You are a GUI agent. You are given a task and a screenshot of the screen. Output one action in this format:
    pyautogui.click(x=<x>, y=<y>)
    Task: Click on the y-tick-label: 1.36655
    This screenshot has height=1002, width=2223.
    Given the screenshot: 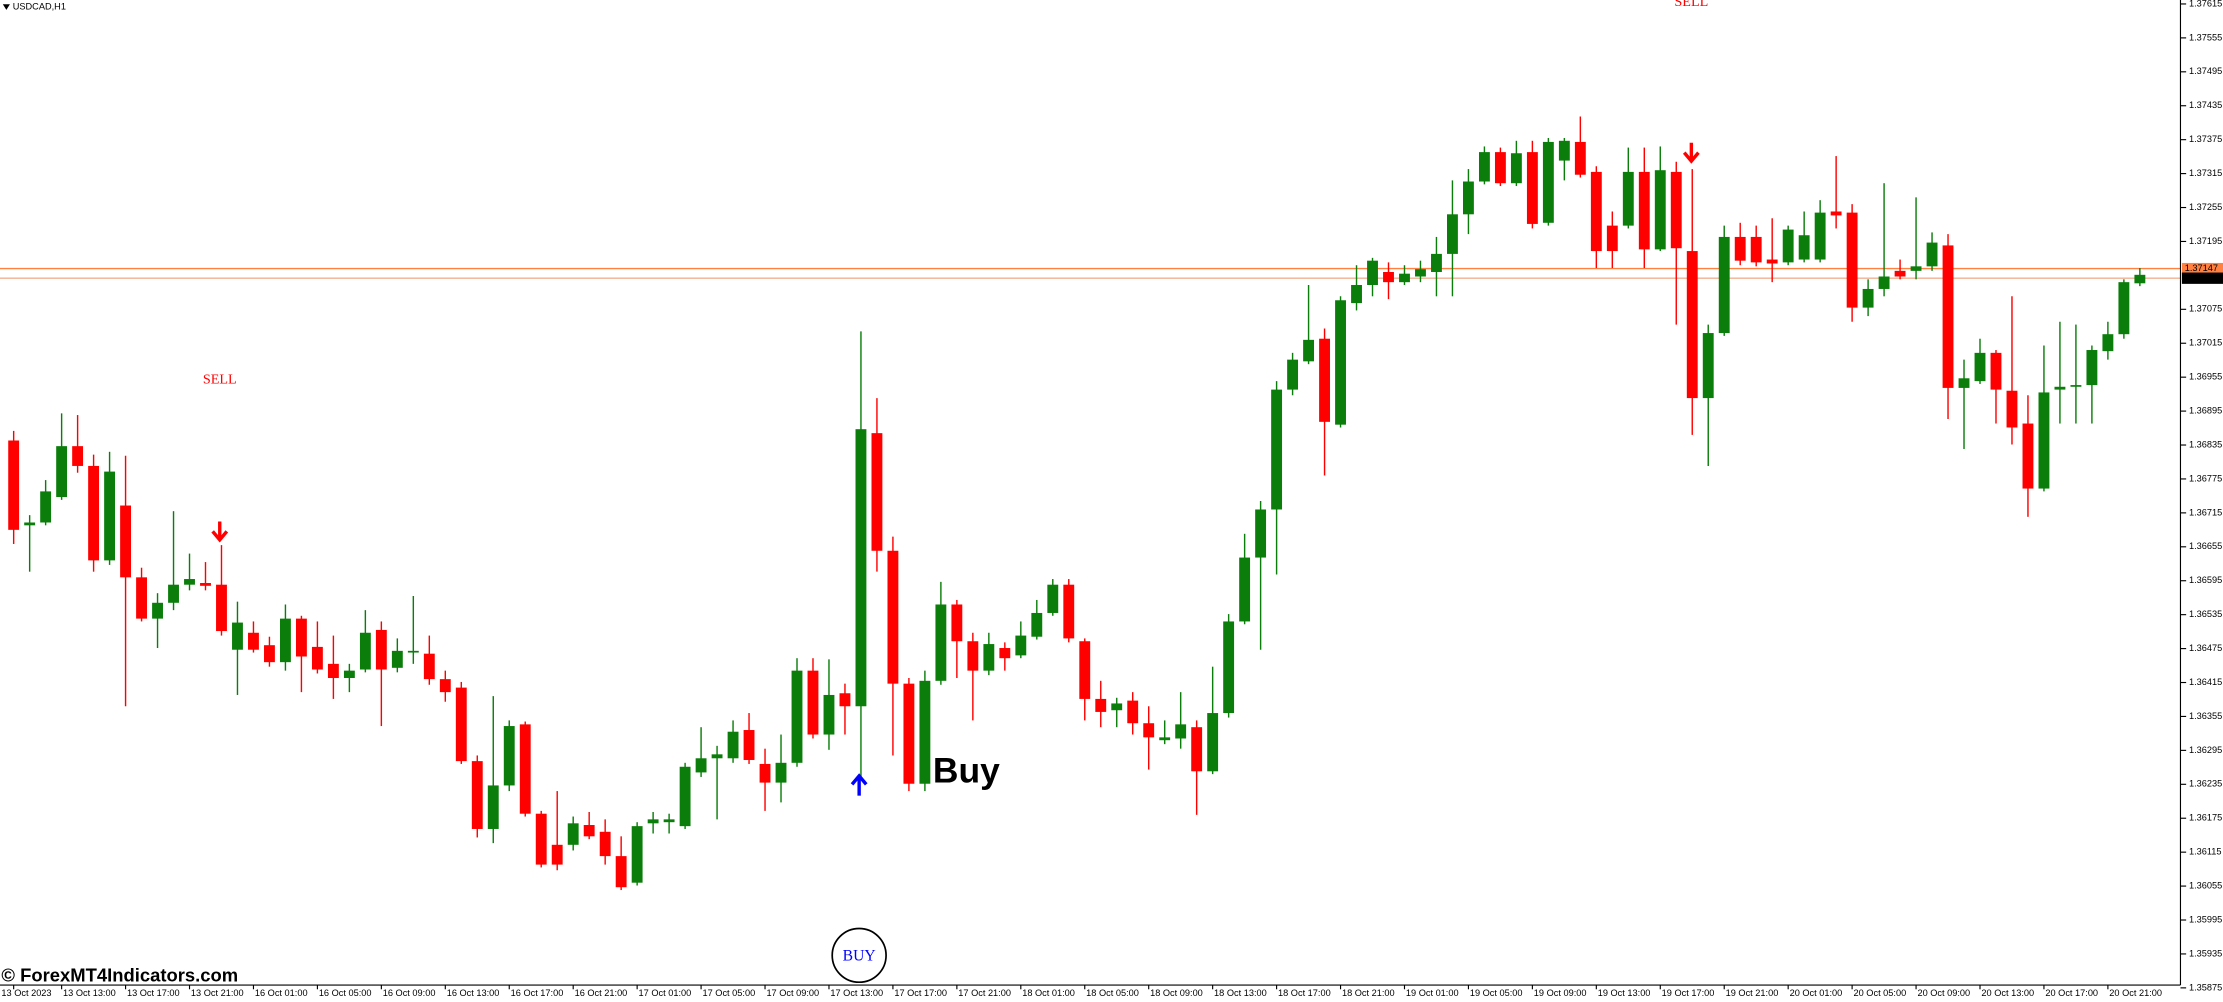 What is the action you would take?
    pyautogui.click(x=2205, y=546)
    